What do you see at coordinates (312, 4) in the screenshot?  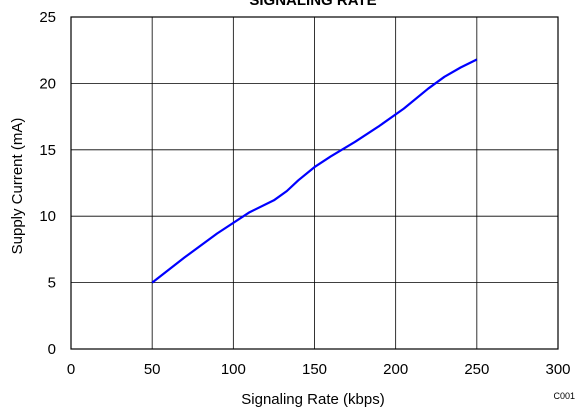 I see `chart-title: SIGNALING RATE` at bounding box center [312, 4].